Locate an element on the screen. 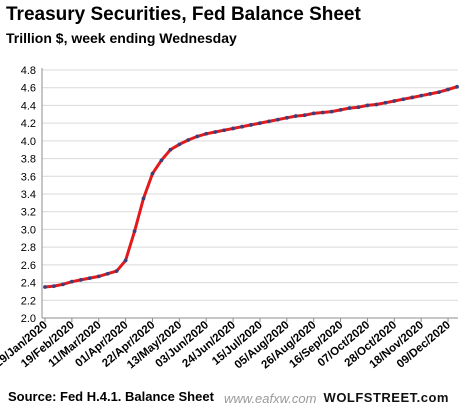 This screenshot has width=465, height=412. y-tick-label: 2.0 is located at coordinates (28, 319).